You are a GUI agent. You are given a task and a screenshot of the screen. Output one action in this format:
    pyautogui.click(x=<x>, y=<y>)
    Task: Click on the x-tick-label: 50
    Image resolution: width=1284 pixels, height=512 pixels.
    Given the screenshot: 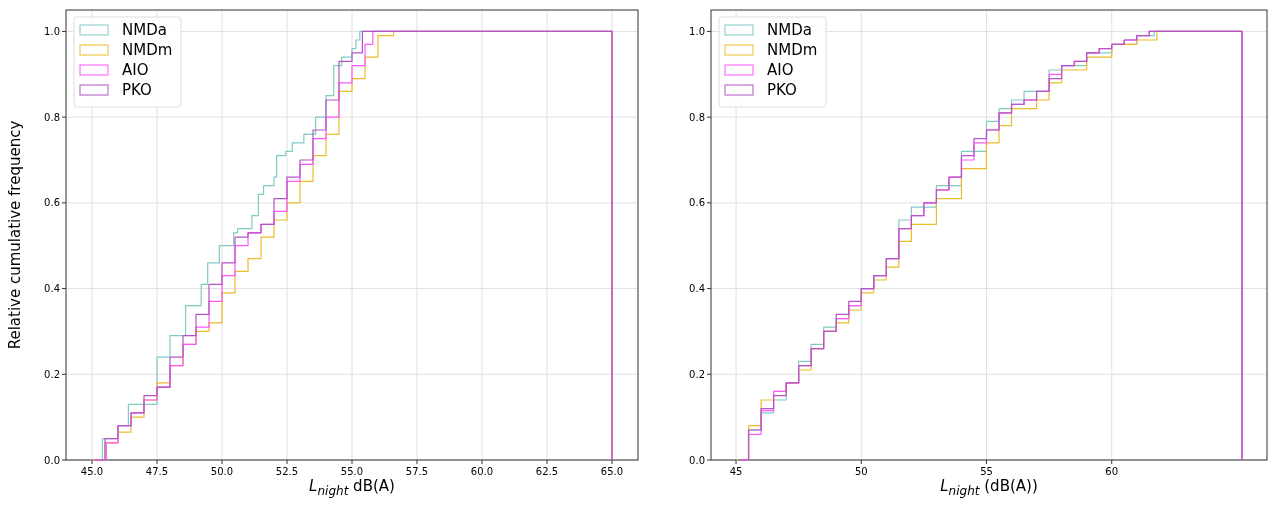 What is the action you would take?
    pyautogui.click(x=861, y=471)
    